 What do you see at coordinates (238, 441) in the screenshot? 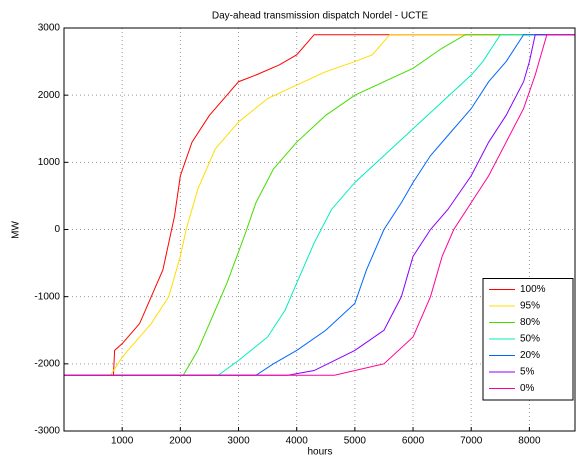
I see `x-tick-label: 3000` at bounding box center [238, 441].